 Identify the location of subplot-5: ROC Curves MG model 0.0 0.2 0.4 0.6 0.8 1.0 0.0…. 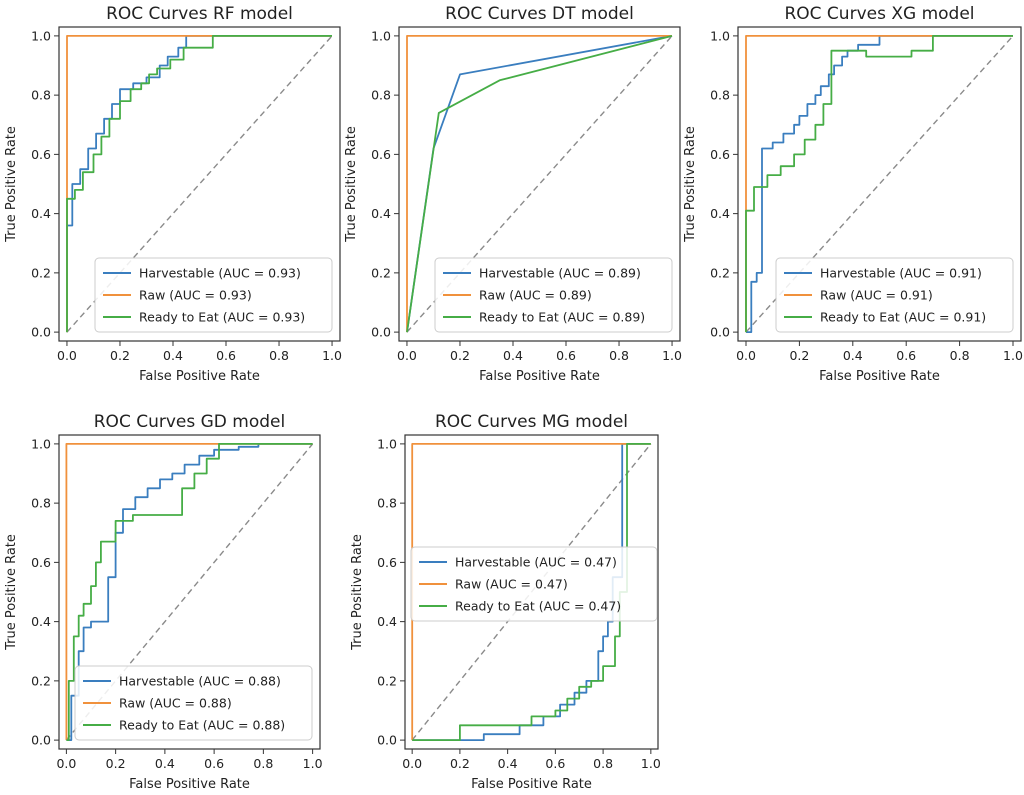
(505, 602).